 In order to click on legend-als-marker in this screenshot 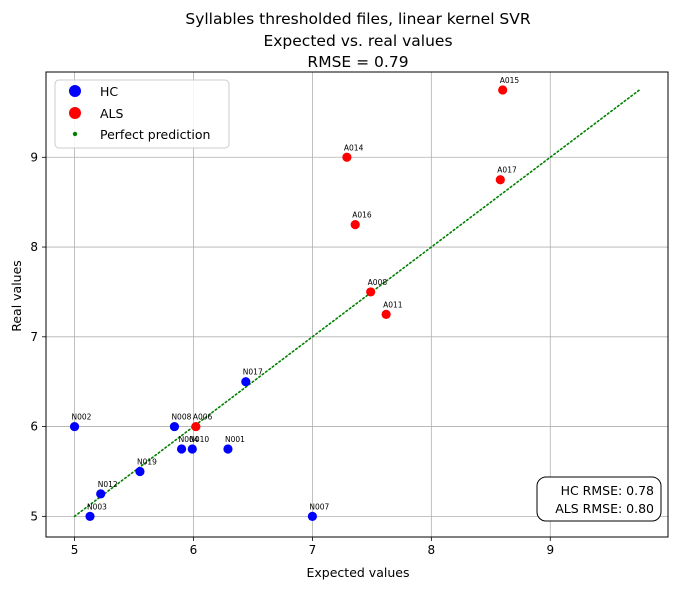, I will do `click(75, 113)`.